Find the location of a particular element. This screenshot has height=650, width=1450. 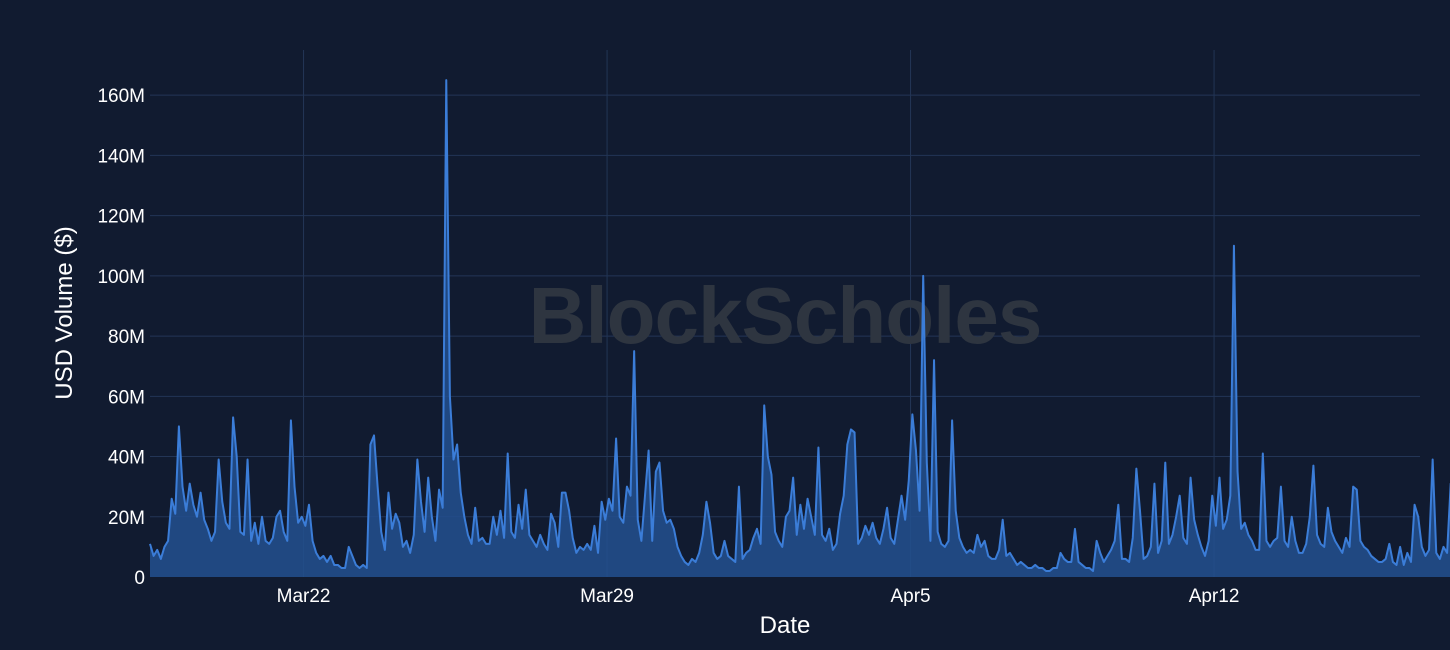

x-tick-label: Apr12 is located at coordinates (1214, 596).